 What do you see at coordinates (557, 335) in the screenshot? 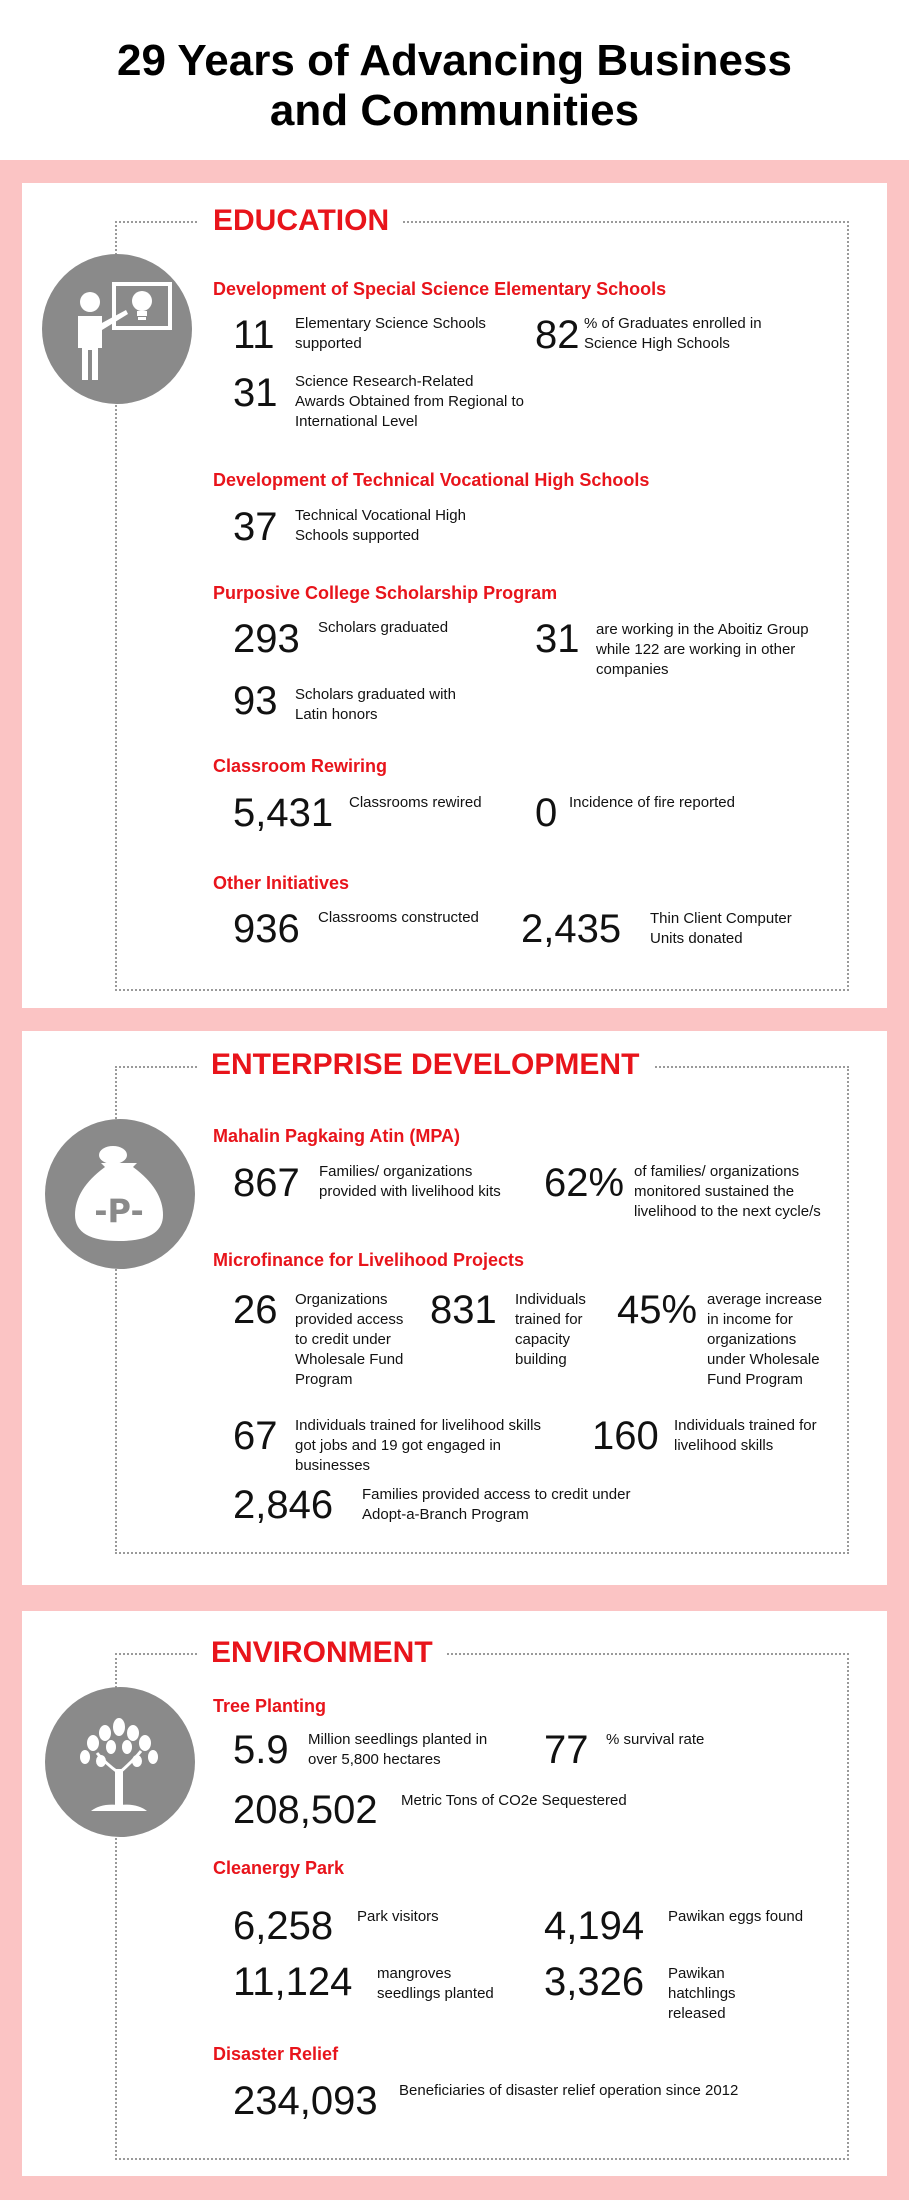
I see `stat-value: 82` at bounding box center [557, 335].